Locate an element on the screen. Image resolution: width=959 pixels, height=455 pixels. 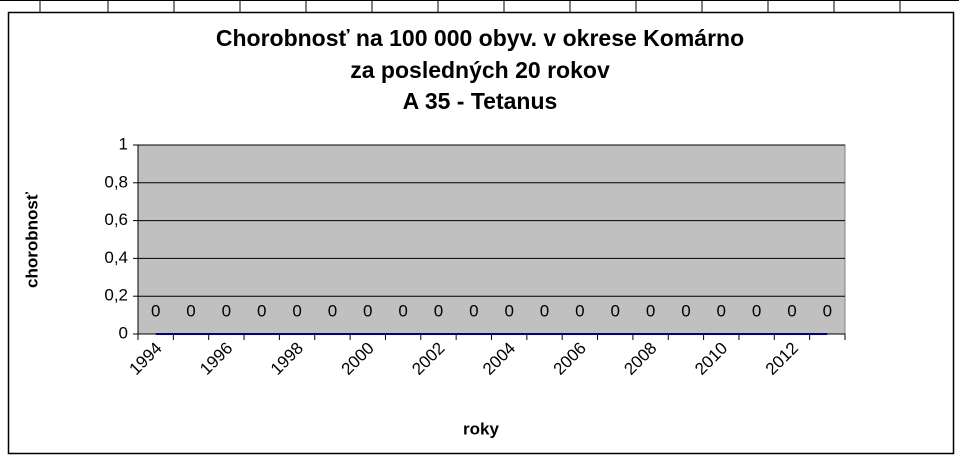
y-tick-label: 0 is located at coordinates (123, 332).